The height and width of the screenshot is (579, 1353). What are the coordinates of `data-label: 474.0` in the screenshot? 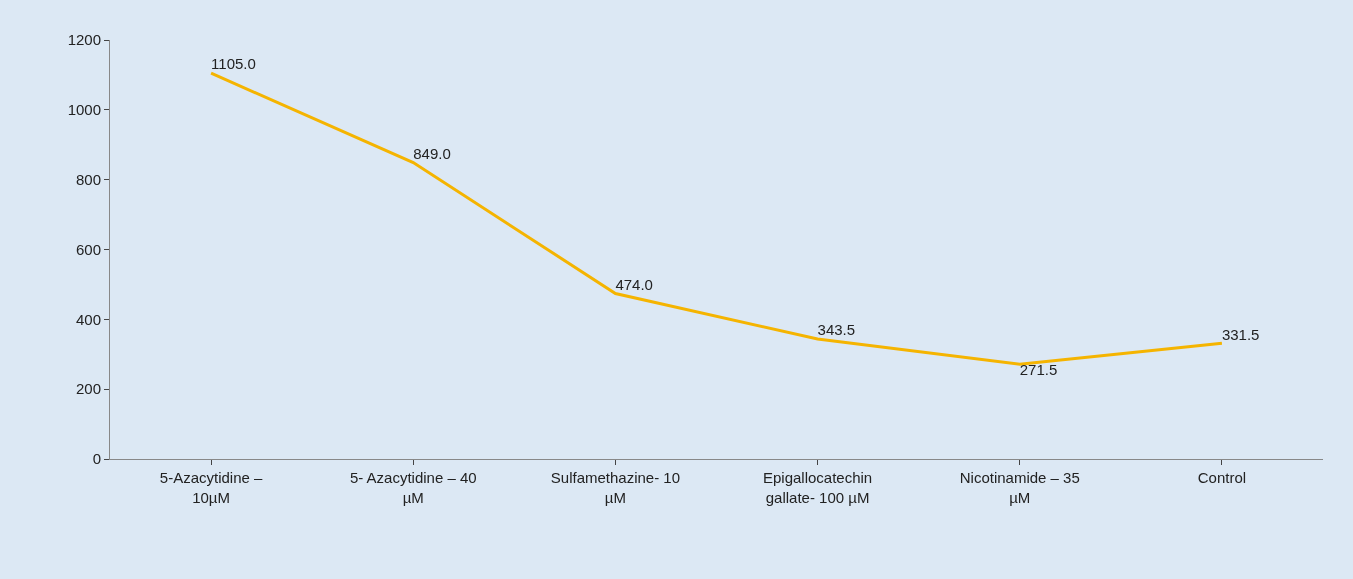 It's located at (634, 284).